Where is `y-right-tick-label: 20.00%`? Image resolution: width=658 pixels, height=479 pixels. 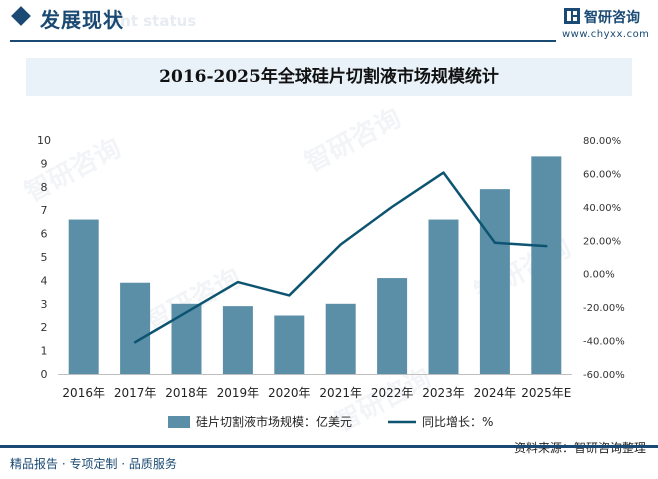
y-right-tick-label: 20.00% is located at coordinates (602, 241).